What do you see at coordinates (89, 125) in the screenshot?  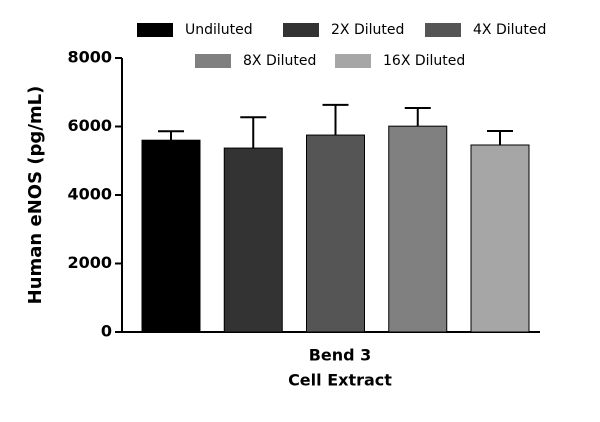 I see `y-tick-label: 6000` at bounding box center [89, 125].